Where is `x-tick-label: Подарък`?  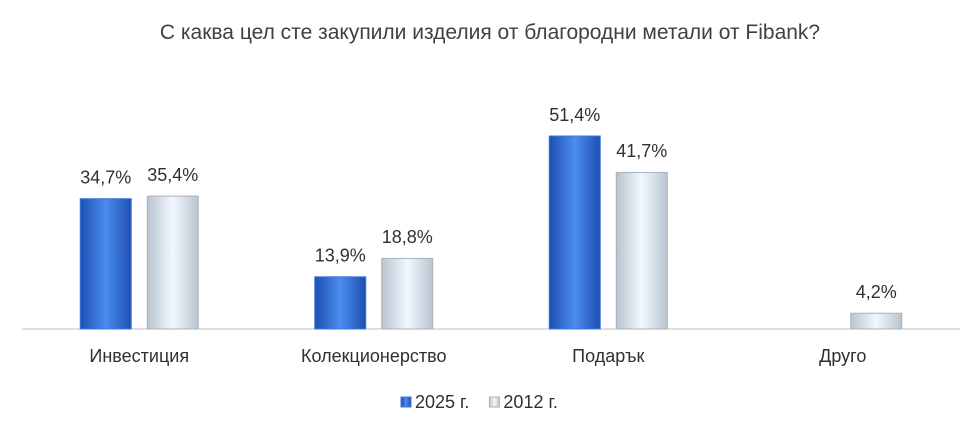 x-tick-label: Подарък is located at coordinates (608, 356).